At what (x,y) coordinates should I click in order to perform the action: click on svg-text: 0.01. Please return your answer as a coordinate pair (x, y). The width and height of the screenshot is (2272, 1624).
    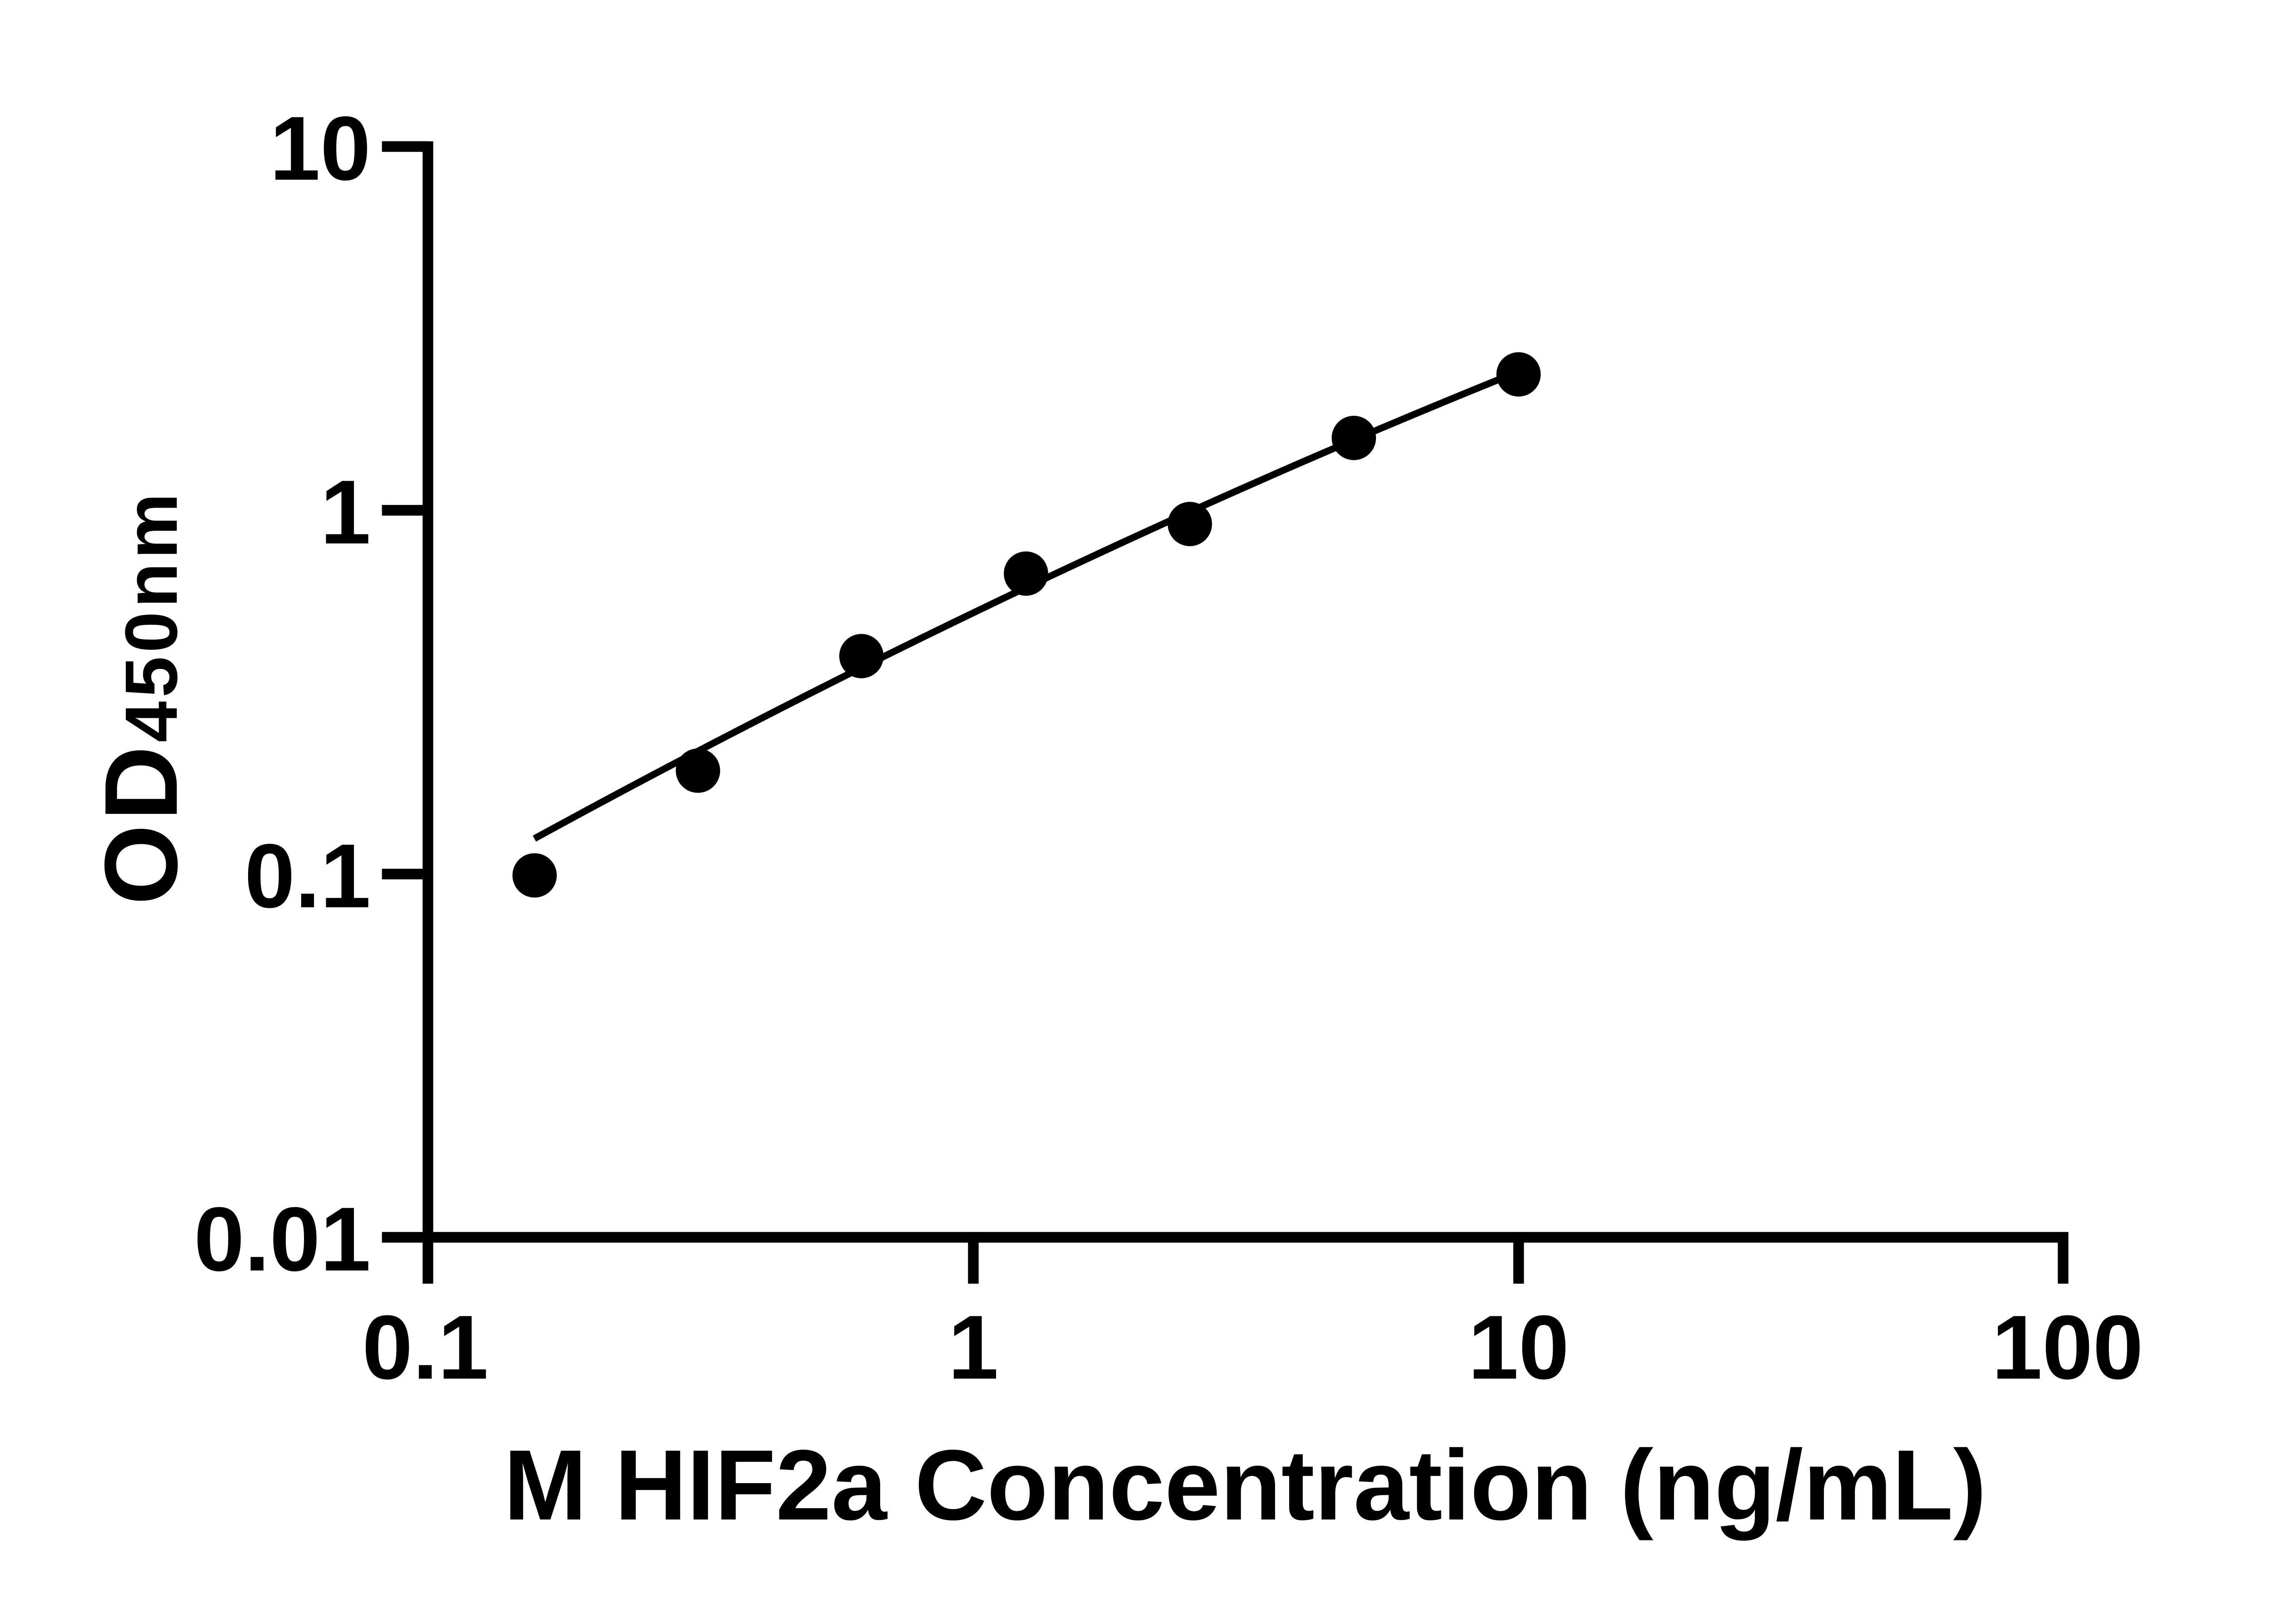
    Looking at the image, I should click on (282, 1239).